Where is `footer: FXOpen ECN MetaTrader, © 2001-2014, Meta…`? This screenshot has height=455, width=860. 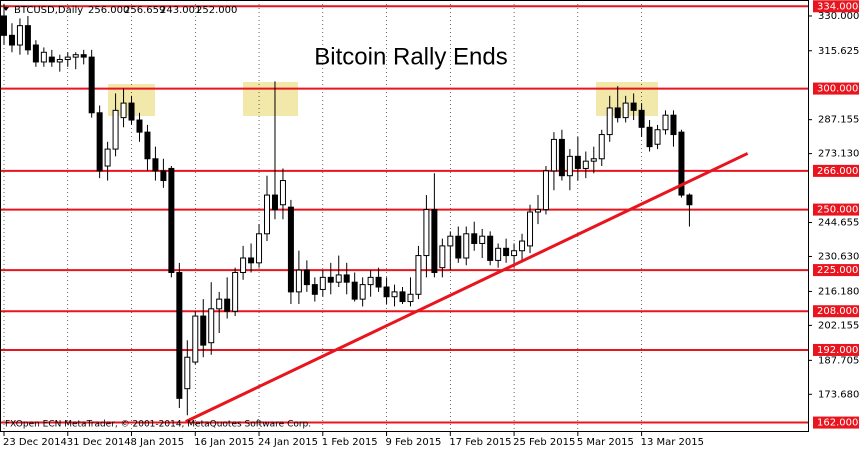 footer: FXOpen ECN MetaTrader, © 2001-2014, Meta… is located at coordinates (158, 425).